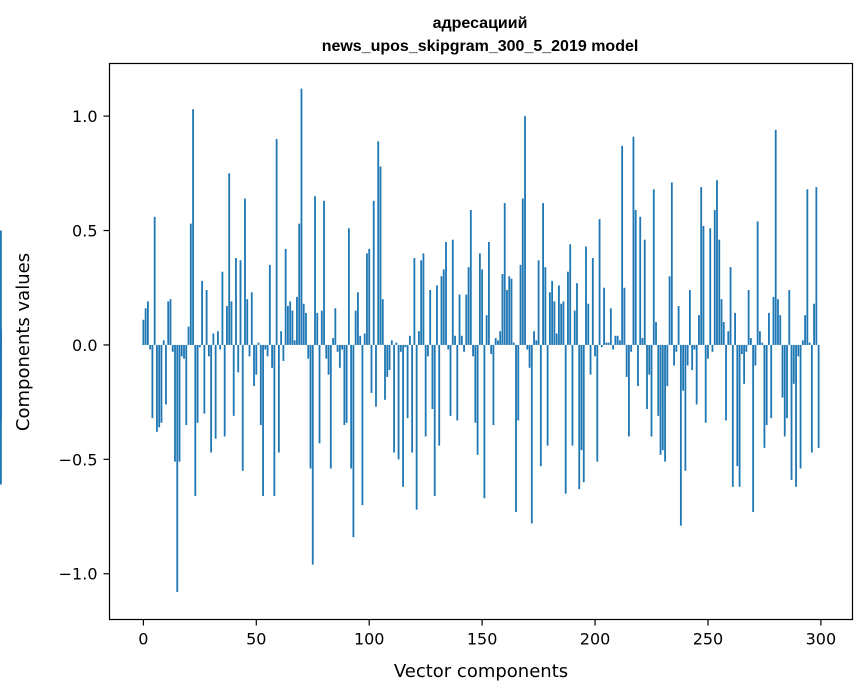 This screenshot has height=696, width=867. I want to click on y-axis-label: Components values, so click(23, 342).